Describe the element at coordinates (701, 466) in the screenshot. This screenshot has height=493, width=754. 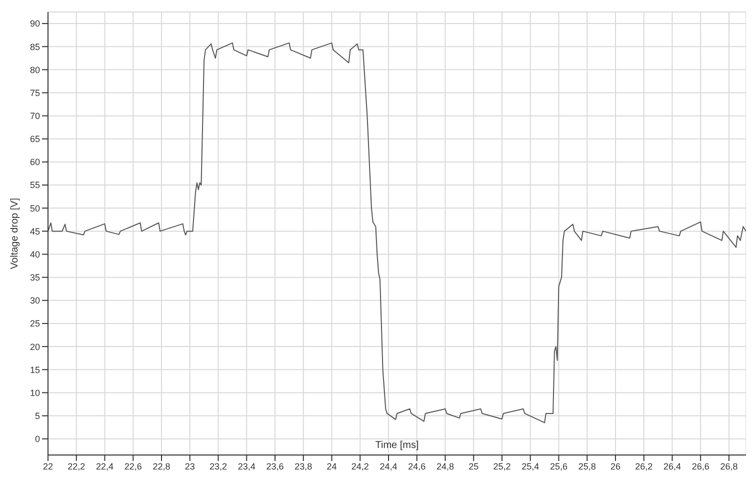
I see `x-tick-label: 26,6` at that location.